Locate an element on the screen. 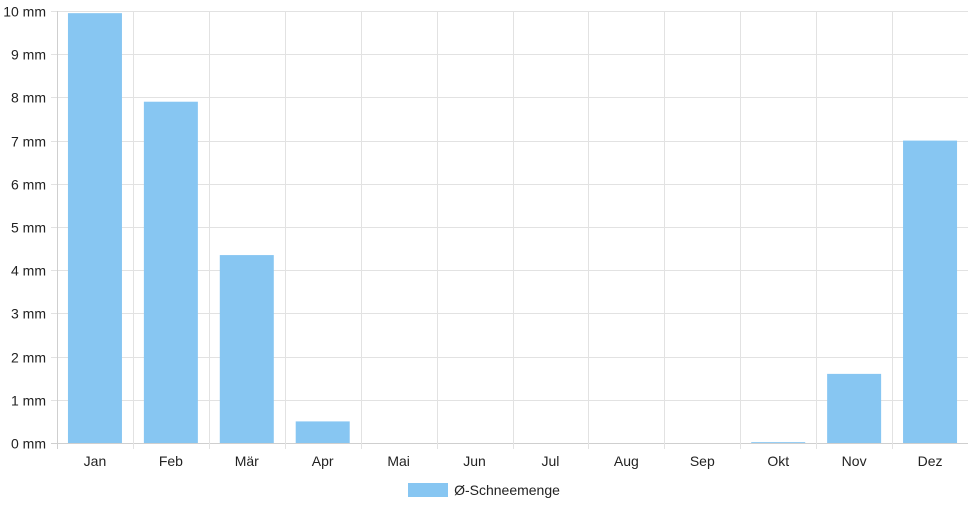 The height and width of the screenshot is (513, 968). y-tick-label: 7 mm is located at coordinates (28, 142).